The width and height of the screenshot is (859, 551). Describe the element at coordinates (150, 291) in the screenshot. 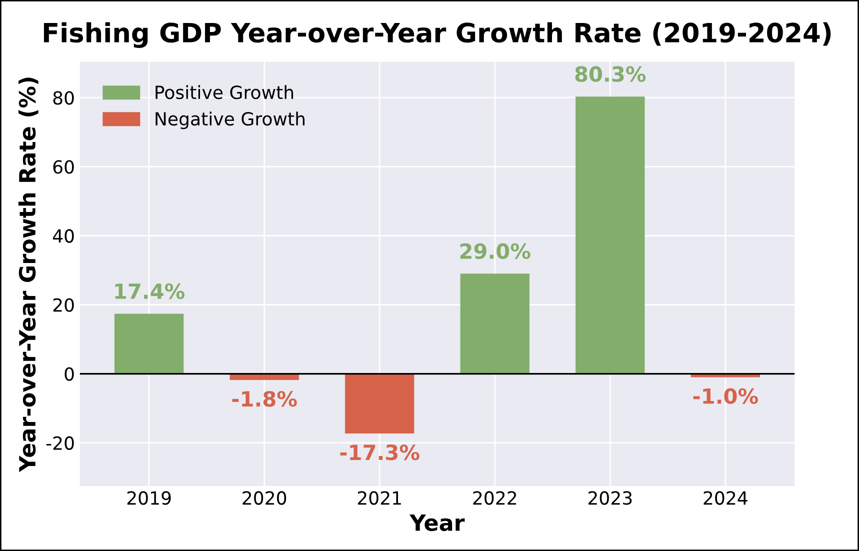

I see `data-label: 17.4%` at that location.